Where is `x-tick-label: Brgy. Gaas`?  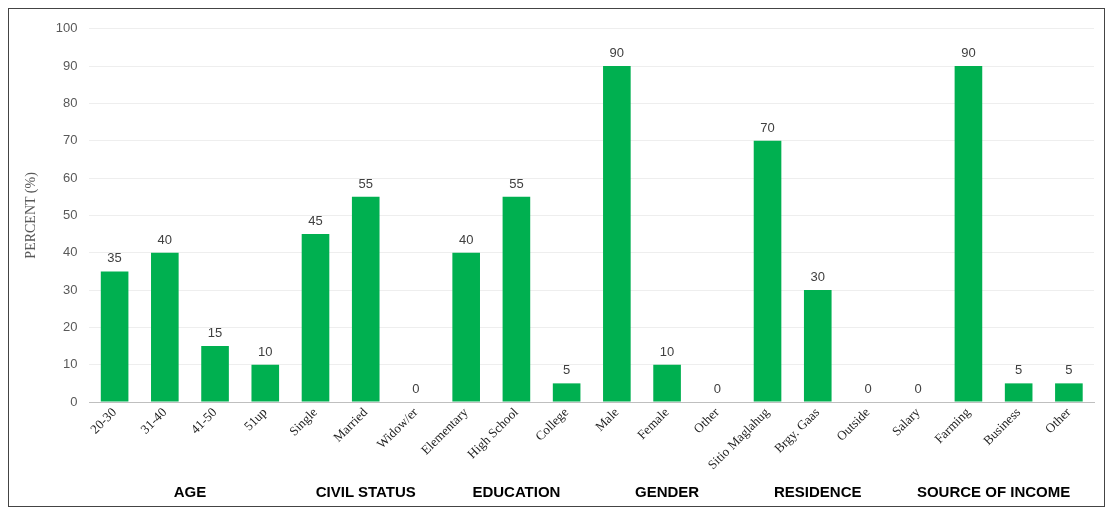 x-tick-label: Brgy. Gaas is located at coordinates (797, 430).